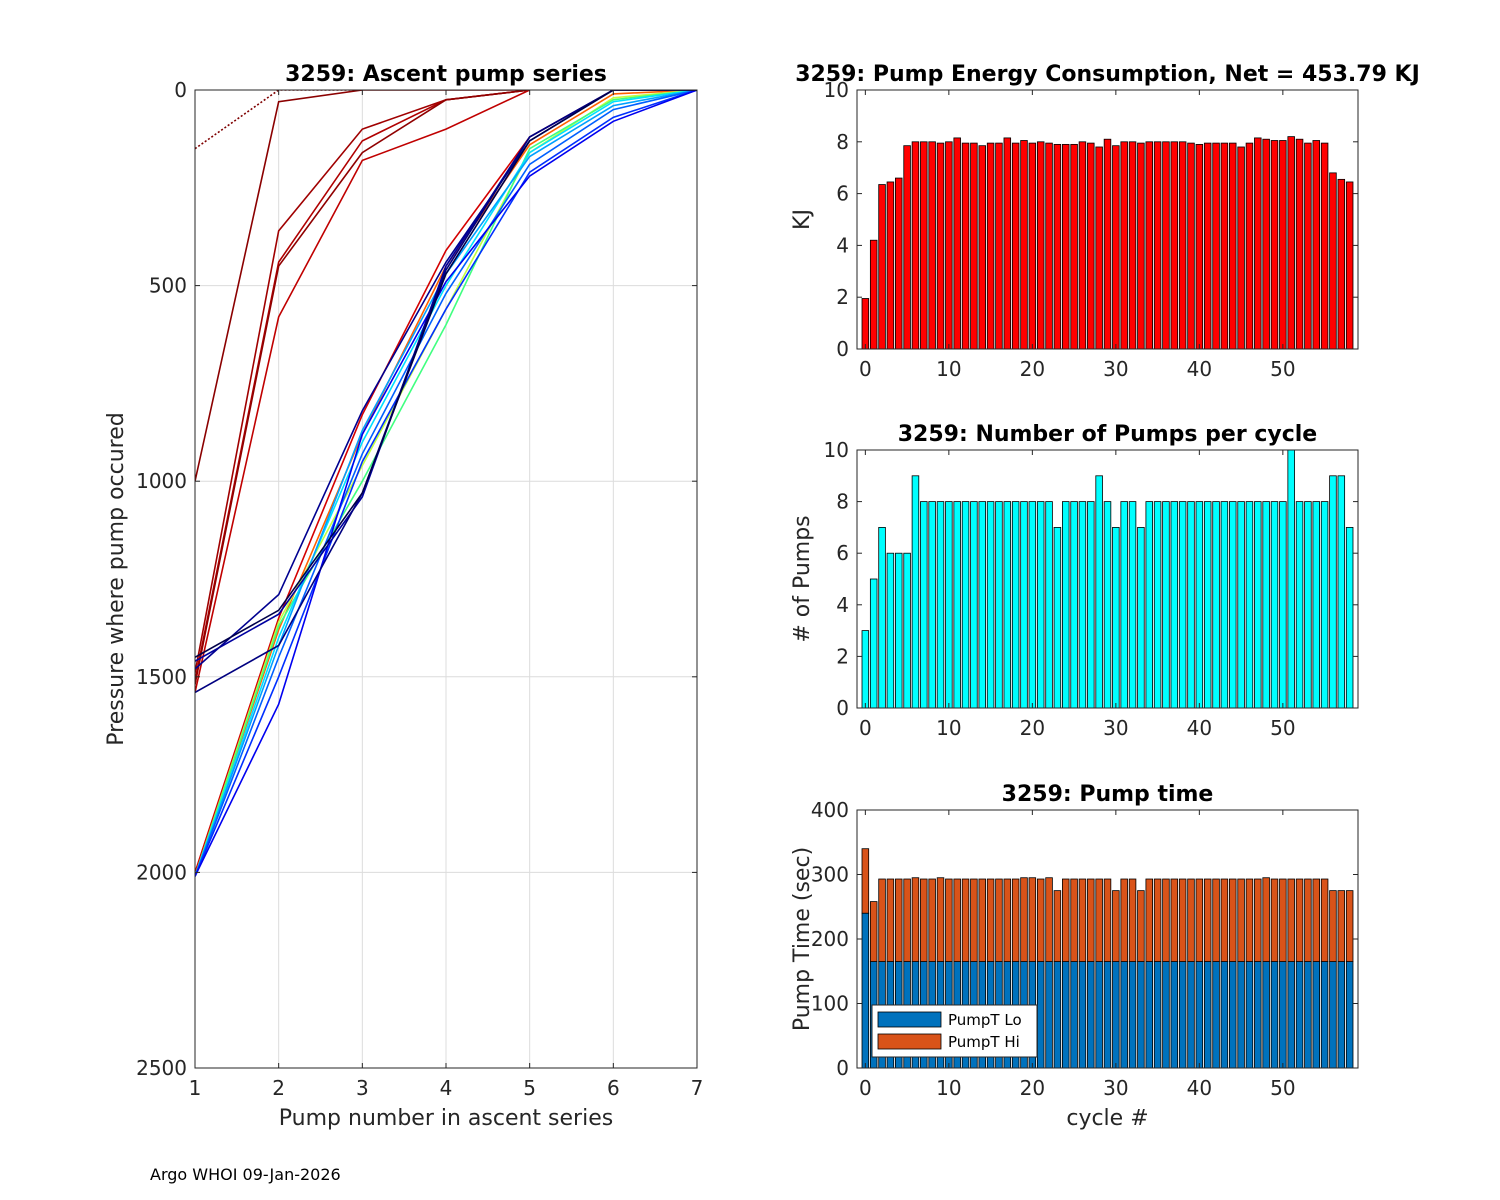  I want to click on y-axis-label: # of Pumps, so click(802, 578).